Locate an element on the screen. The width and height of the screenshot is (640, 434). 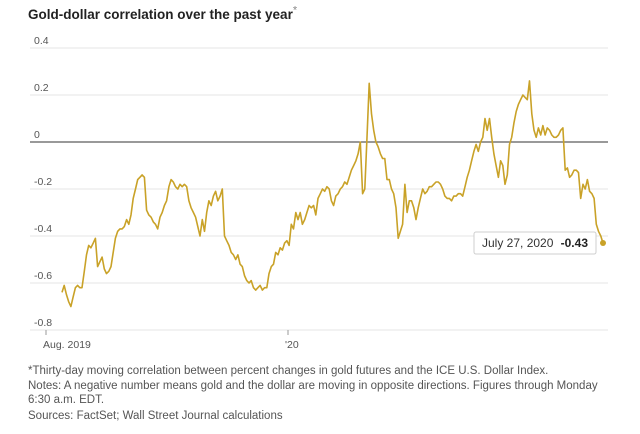
callout: July 27, 2020 -0.43 is located at coordinates (535, 243).